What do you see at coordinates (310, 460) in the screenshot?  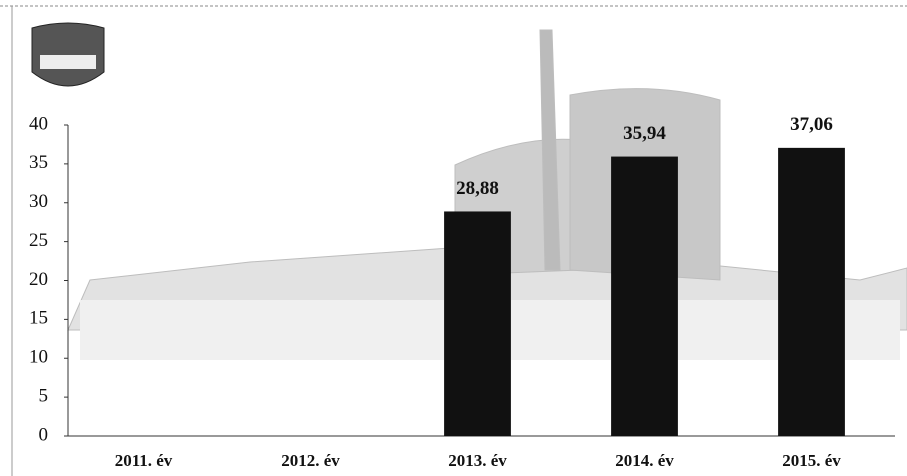 I see `x-tick-label: 2012. év` at bounding box center [310, 460].